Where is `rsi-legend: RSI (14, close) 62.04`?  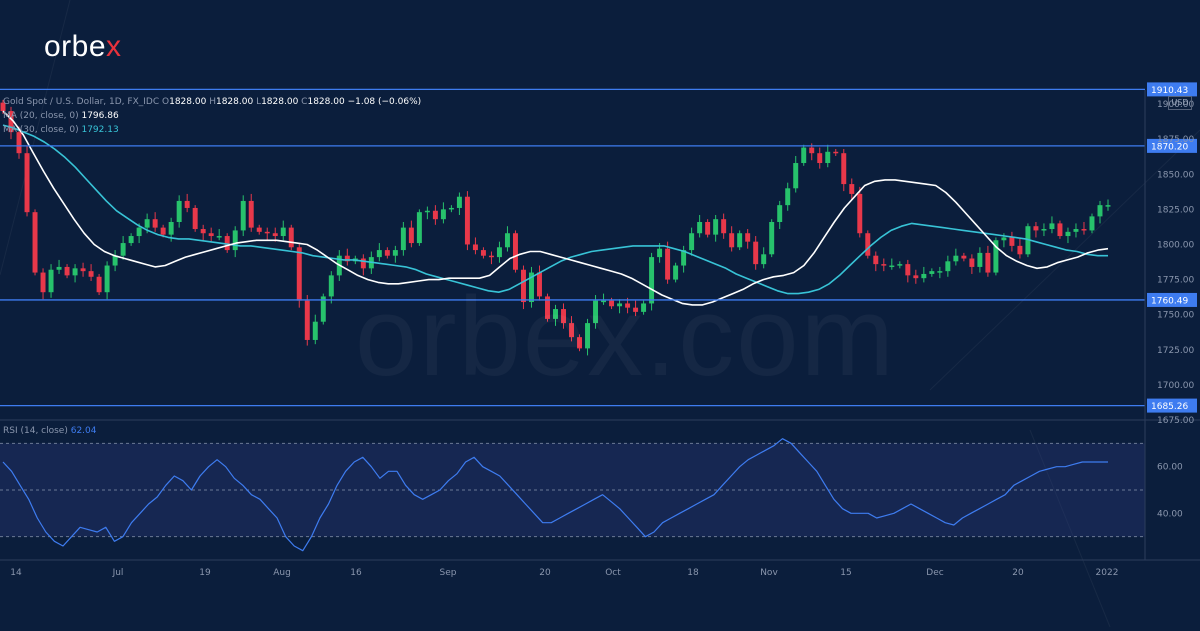
rsi-legend: RSI (14, close) 62.04 is located at coordinates (50, 431).